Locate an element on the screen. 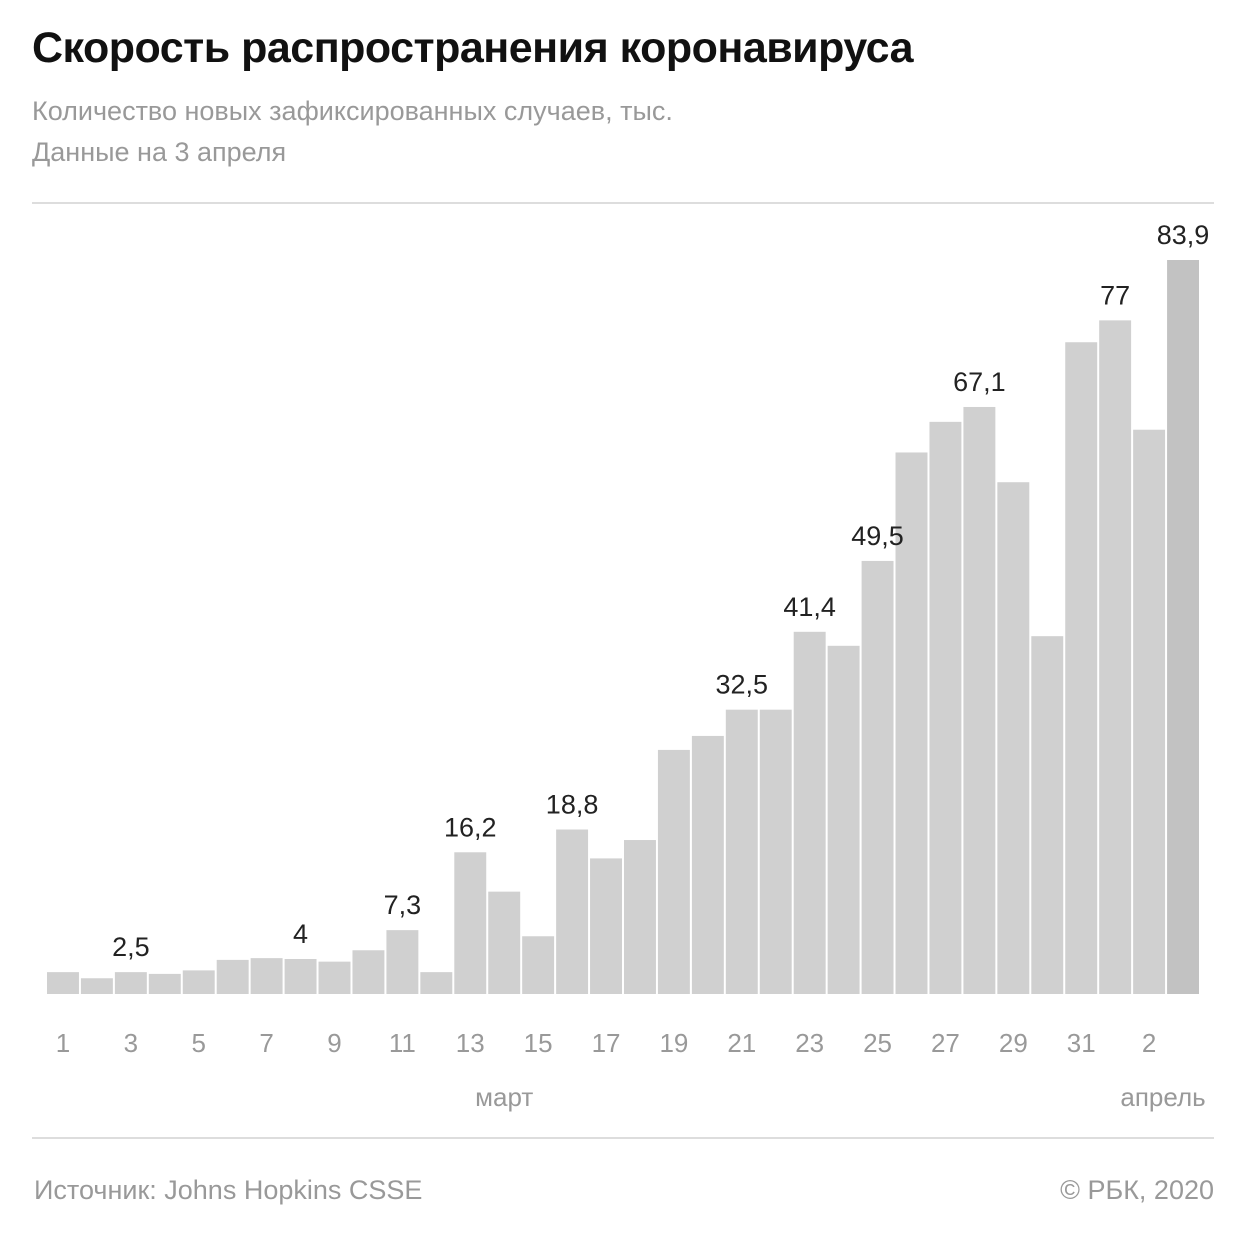  x-tick-label: 3 is located at coordinates (131, 1043).